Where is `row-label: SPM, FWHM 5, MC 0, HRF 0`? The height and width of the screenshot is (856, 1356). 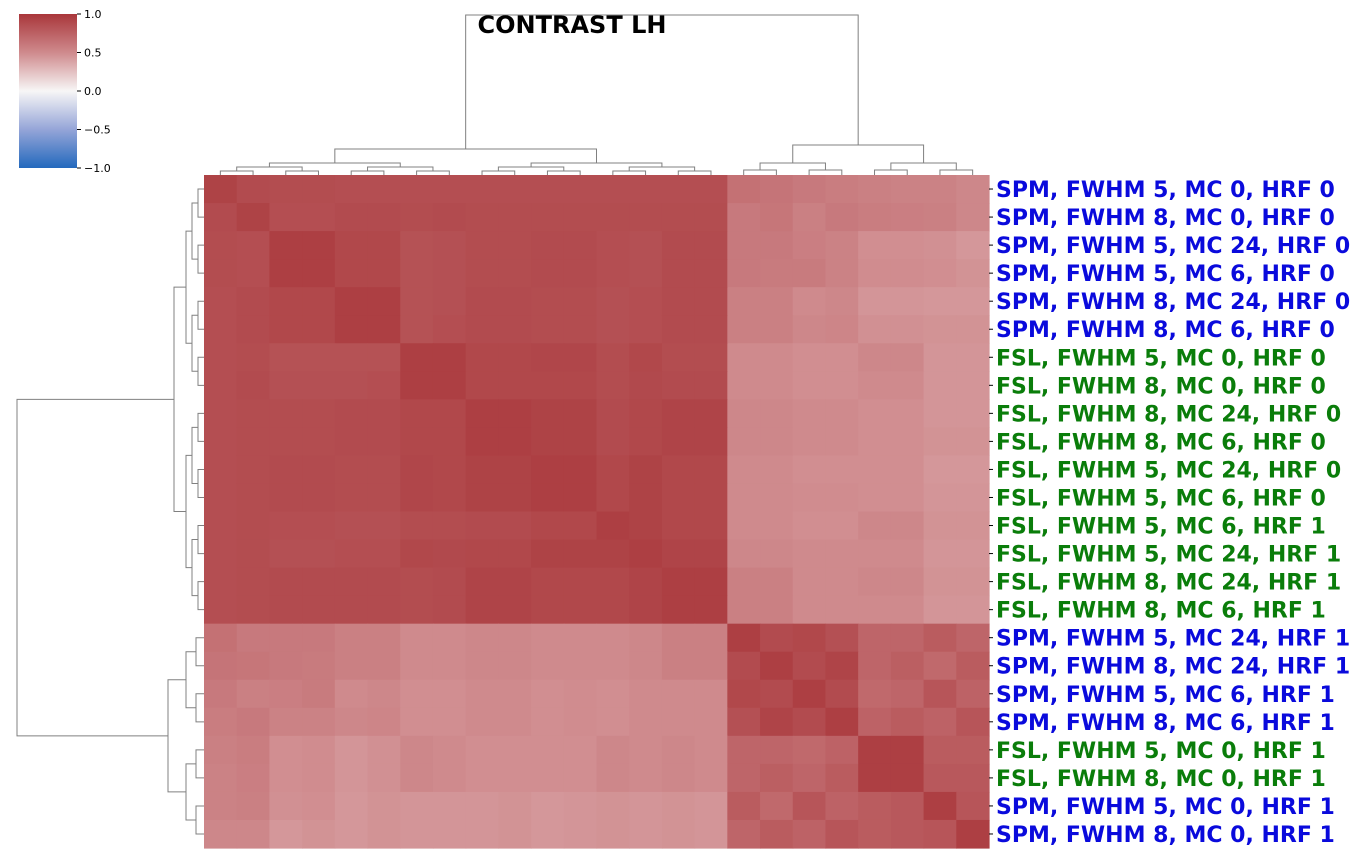
row-label: SPM, FWHM 5, MC 0, HRF 0 is located at coordinates (1165, 190).